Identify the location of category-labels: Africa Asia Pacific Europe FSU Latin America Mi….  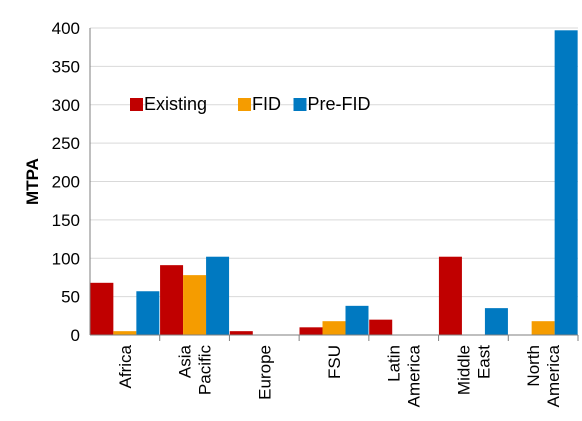
(339, 375).